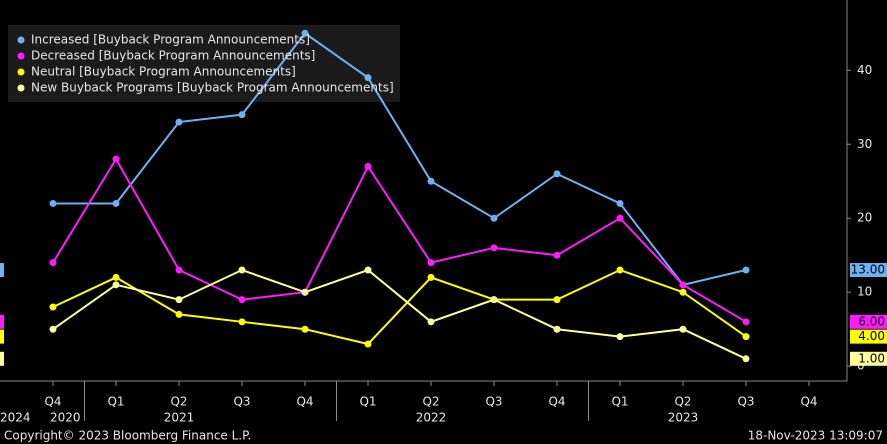 The width and height of the screenshot is (887, 444). Describe the element at coordinates (65, 418) in the screenshot. I see `year-label: 2020` at that location.